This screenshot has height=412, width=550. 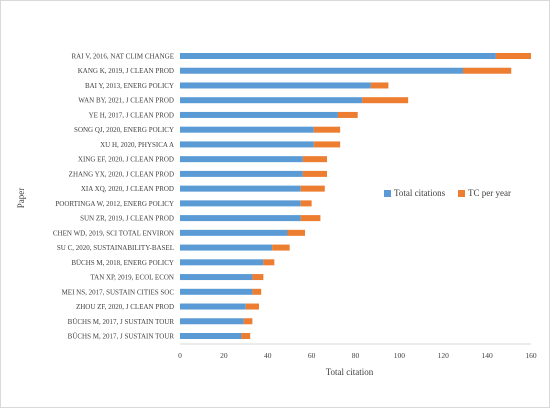 I want to click on x-axis-title: Total citation, so click(x=350, y=372).